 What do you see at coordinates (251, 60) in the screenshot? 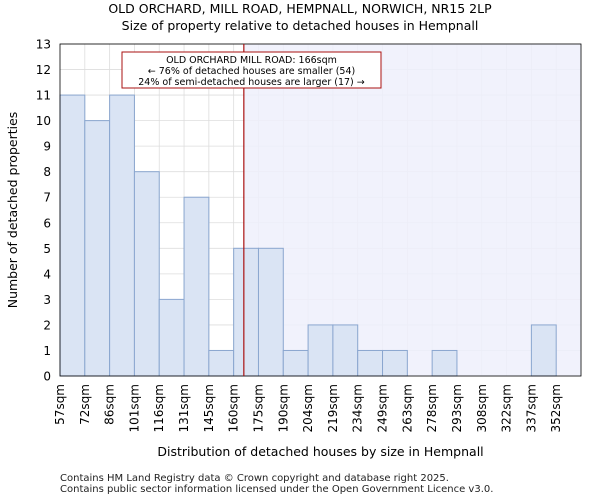
I see `annotation-line-1: OLD ORCHARD MILL ROAD: 166sqm` at bounding box center [251, 60].